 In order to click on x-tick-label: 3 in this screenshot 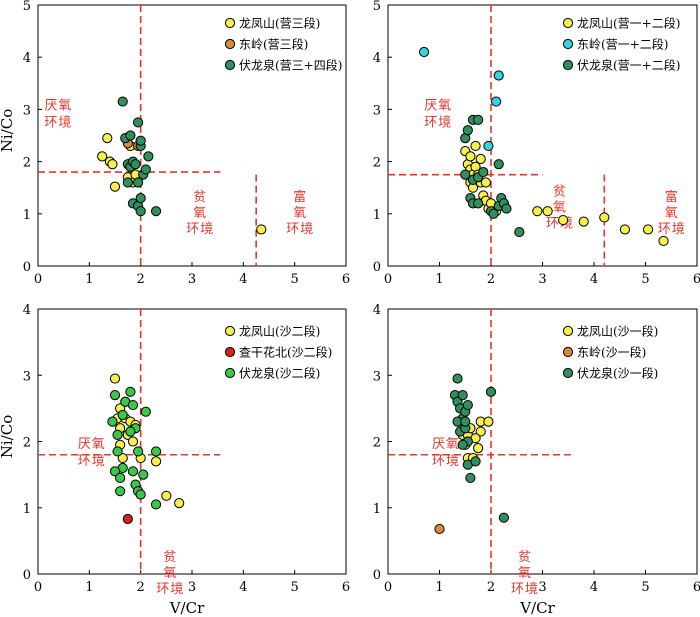, I will do `click(542, 279)`.